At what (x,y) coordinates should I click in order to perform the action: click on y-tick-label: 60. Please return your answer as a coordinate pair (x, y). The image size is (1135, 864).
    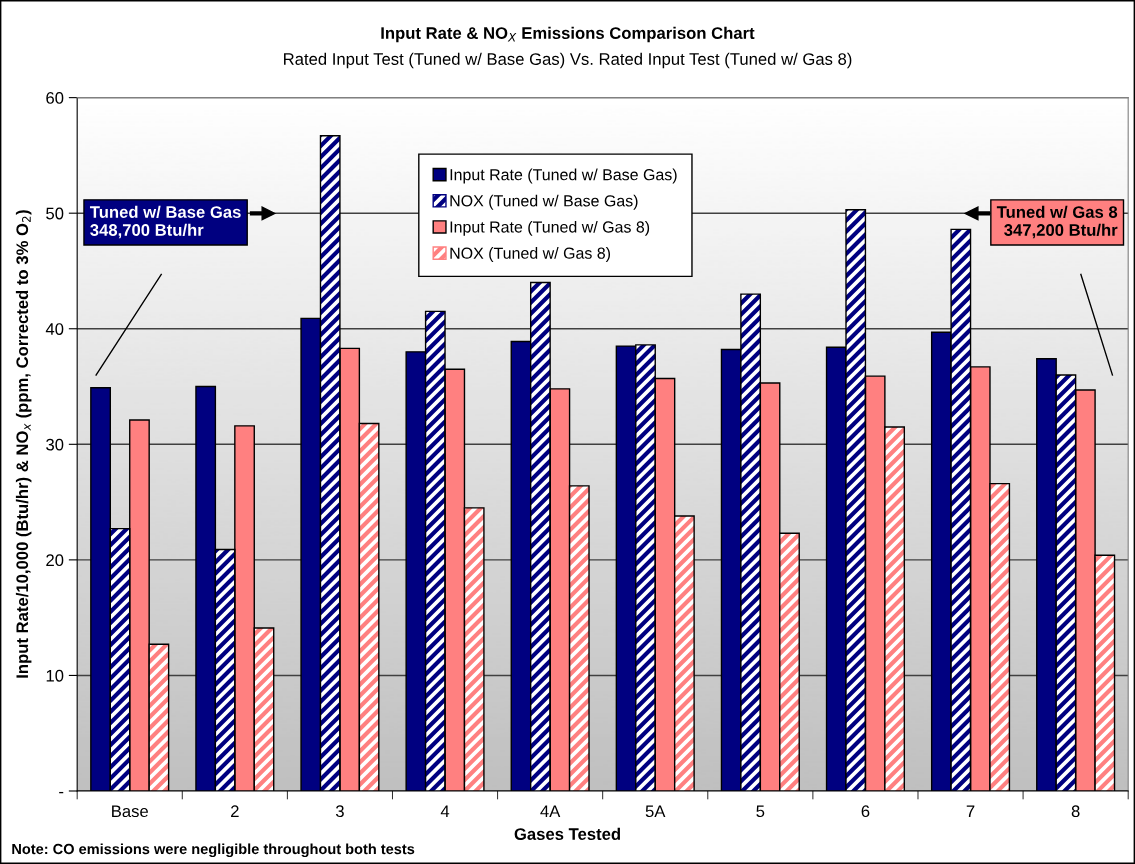
    Looking at the image, I should click on (55, 98).